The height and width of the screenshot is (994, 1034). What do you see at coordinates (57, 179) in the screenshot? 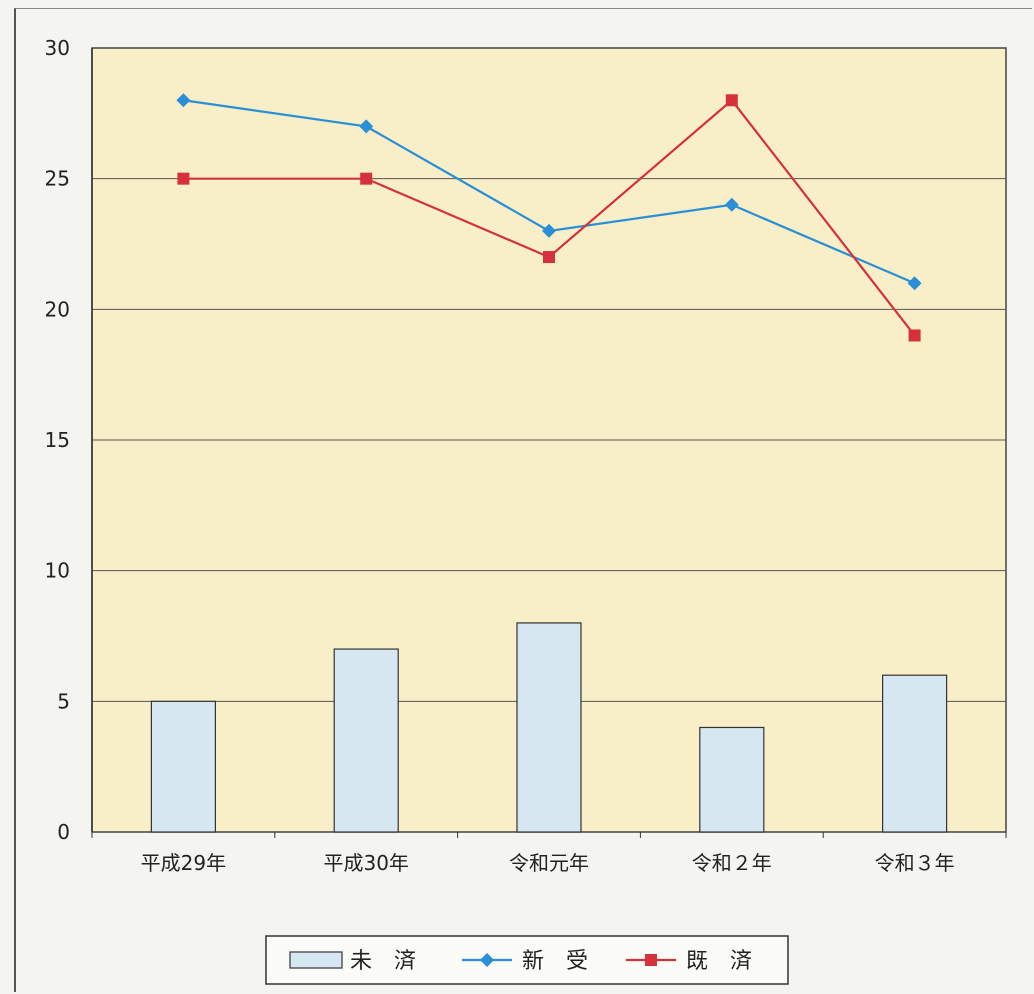
I see `y-tick-label: 25` at bounding box center [57, 179].